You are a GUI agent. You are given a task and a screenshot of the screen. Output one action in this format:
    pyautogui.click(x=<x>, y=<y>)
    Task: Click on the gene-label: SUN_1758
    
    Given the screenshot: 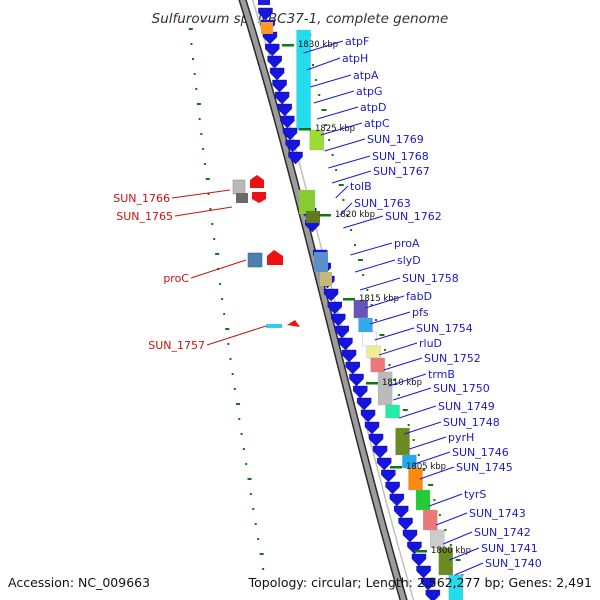 What is the action you would take?
    pyautogui.click(x=430, y=278)
    